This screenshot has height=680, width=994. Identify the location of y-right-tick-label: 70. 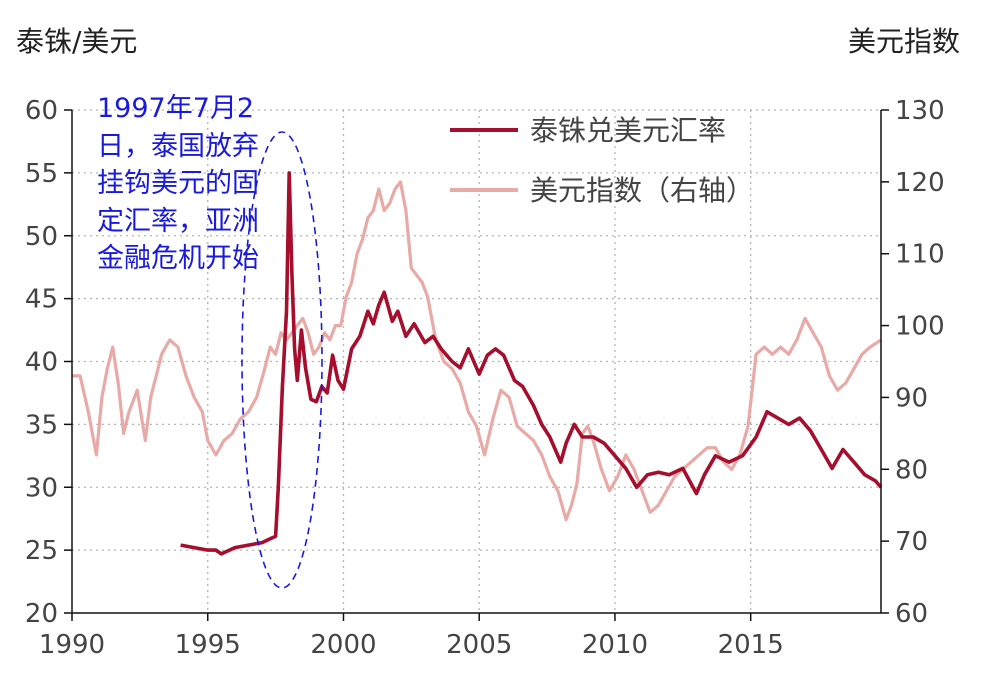
(911, 542).